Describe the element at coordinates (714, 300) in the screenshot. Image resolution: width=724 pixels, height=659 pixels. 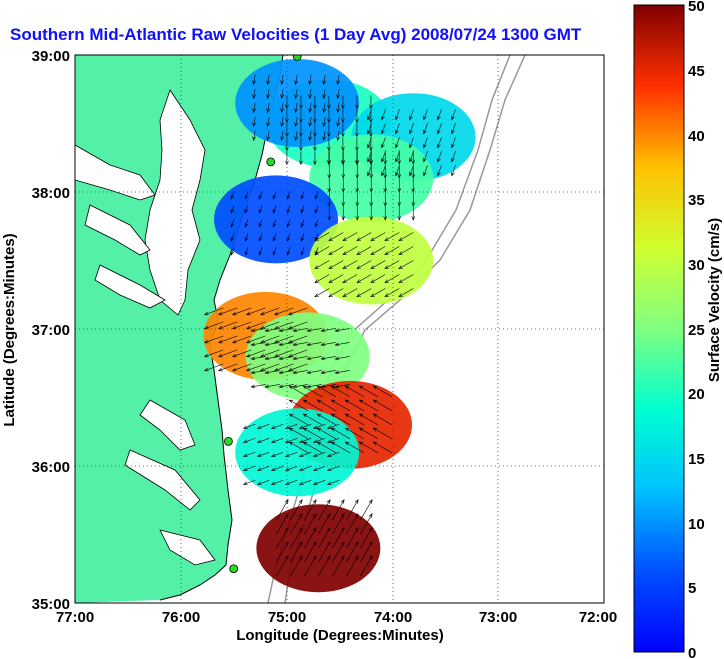
I see `colorbar-label: Surface Velocity (cm/s)` at that location.